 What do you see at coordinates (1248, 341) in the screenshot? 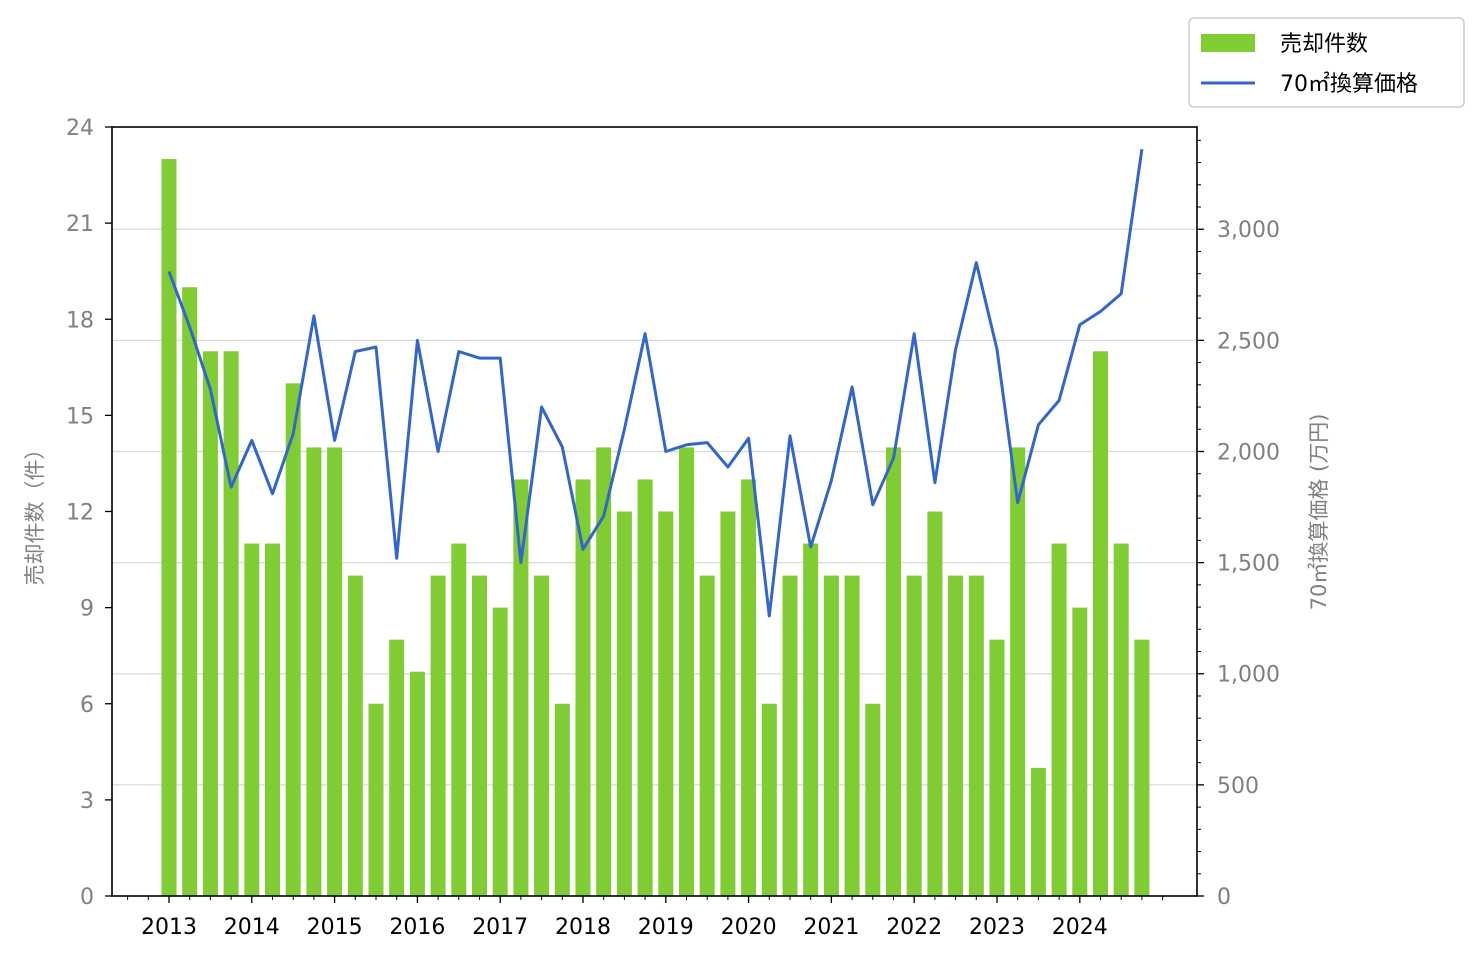
I see `right-axis-tick-label: 2,500` at bounding box center [1248, 341].